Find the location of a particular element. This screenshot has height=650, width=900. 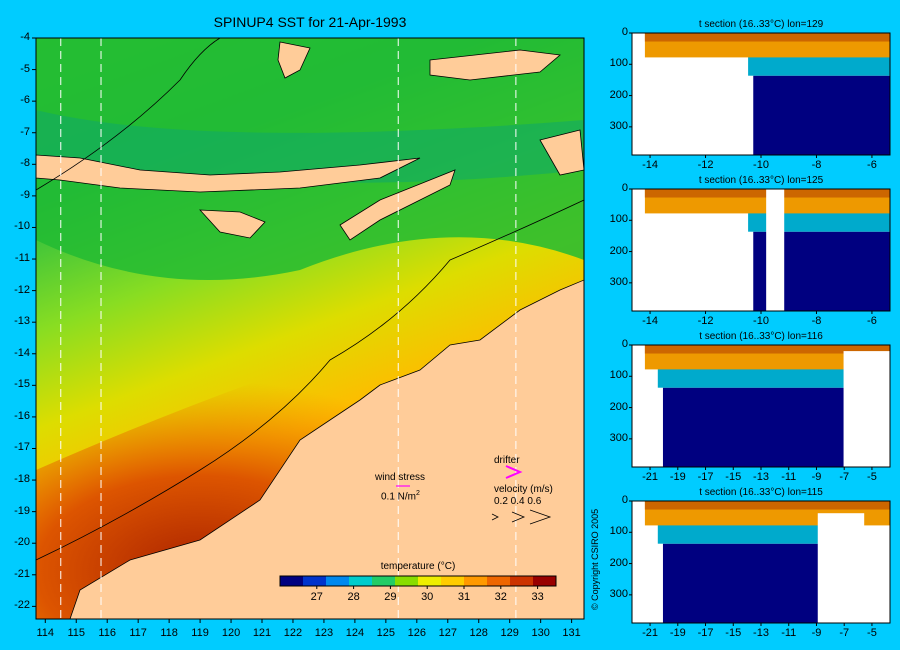

lon-tick-label: 121 is located at coordinates (262, 633).